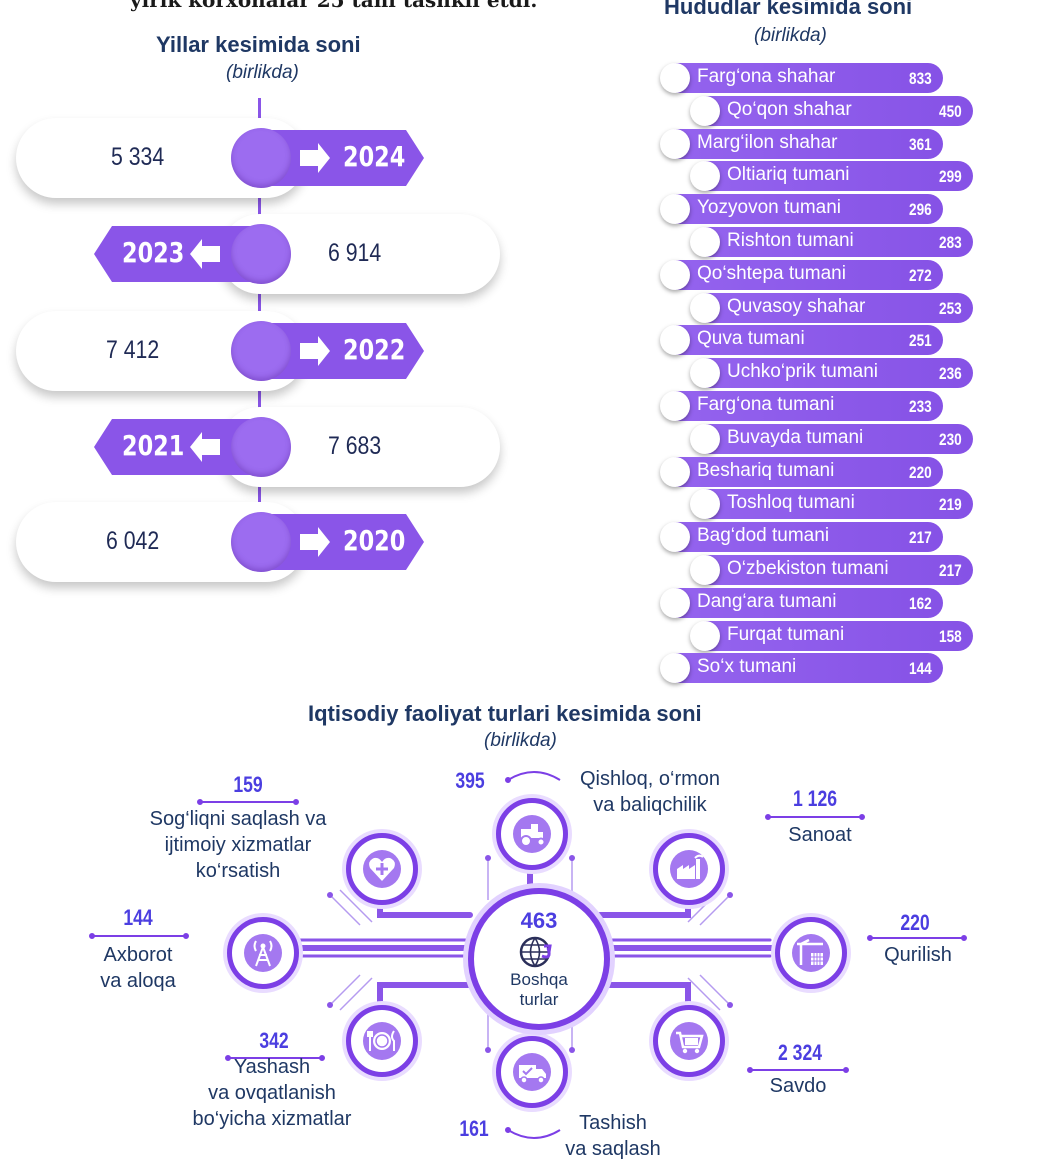 This screenshot has width=1044, height=1175. I want to click on health-node, so click(382, 869).